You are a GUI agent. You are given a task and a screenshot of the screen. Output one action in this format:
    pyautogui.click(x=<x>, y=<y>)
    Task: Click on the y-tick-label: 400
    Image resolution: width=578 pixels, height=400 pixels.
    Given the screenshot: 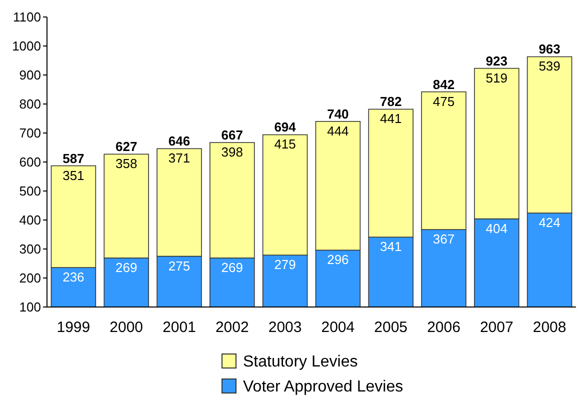 What is the action you would take?
    pyautogui.click(x=30, y=220)
    